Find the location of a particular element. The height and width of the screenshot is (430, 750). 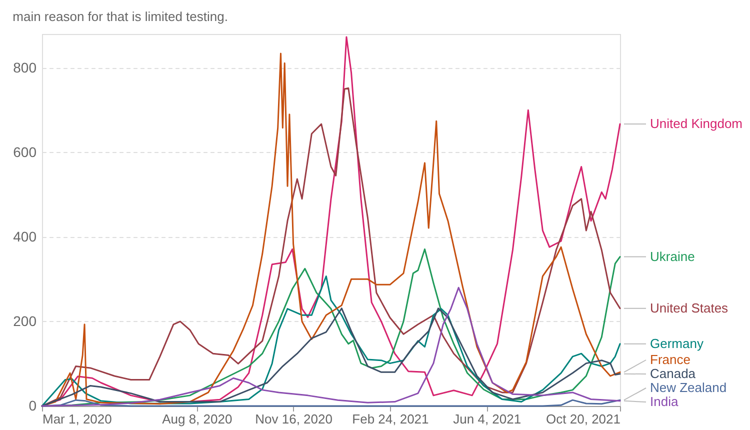

chart-subtitle: main reason for that is limited testing. is located at coordinates (120, 16).